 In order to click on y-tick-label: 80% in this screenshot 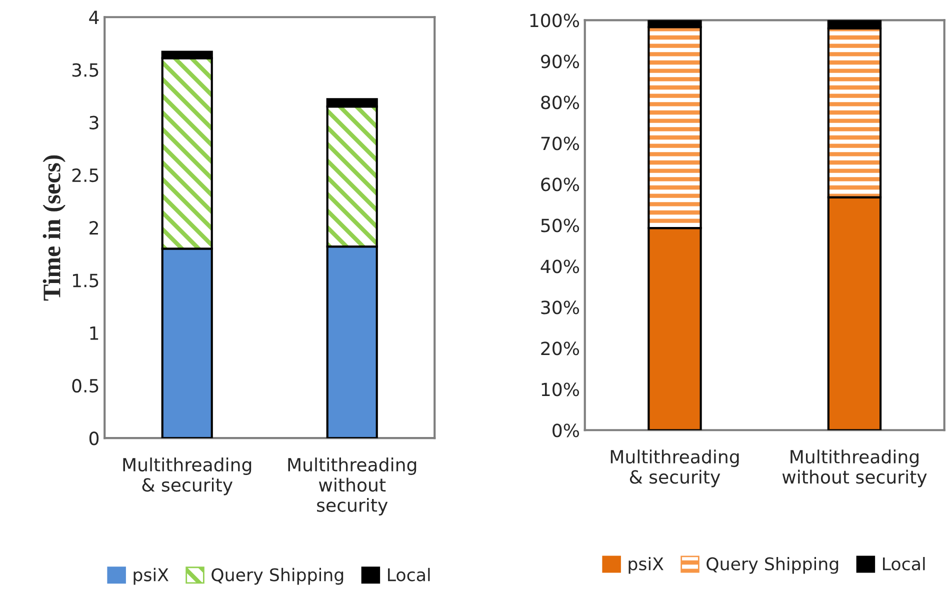, I will do `click(560, 103)`.